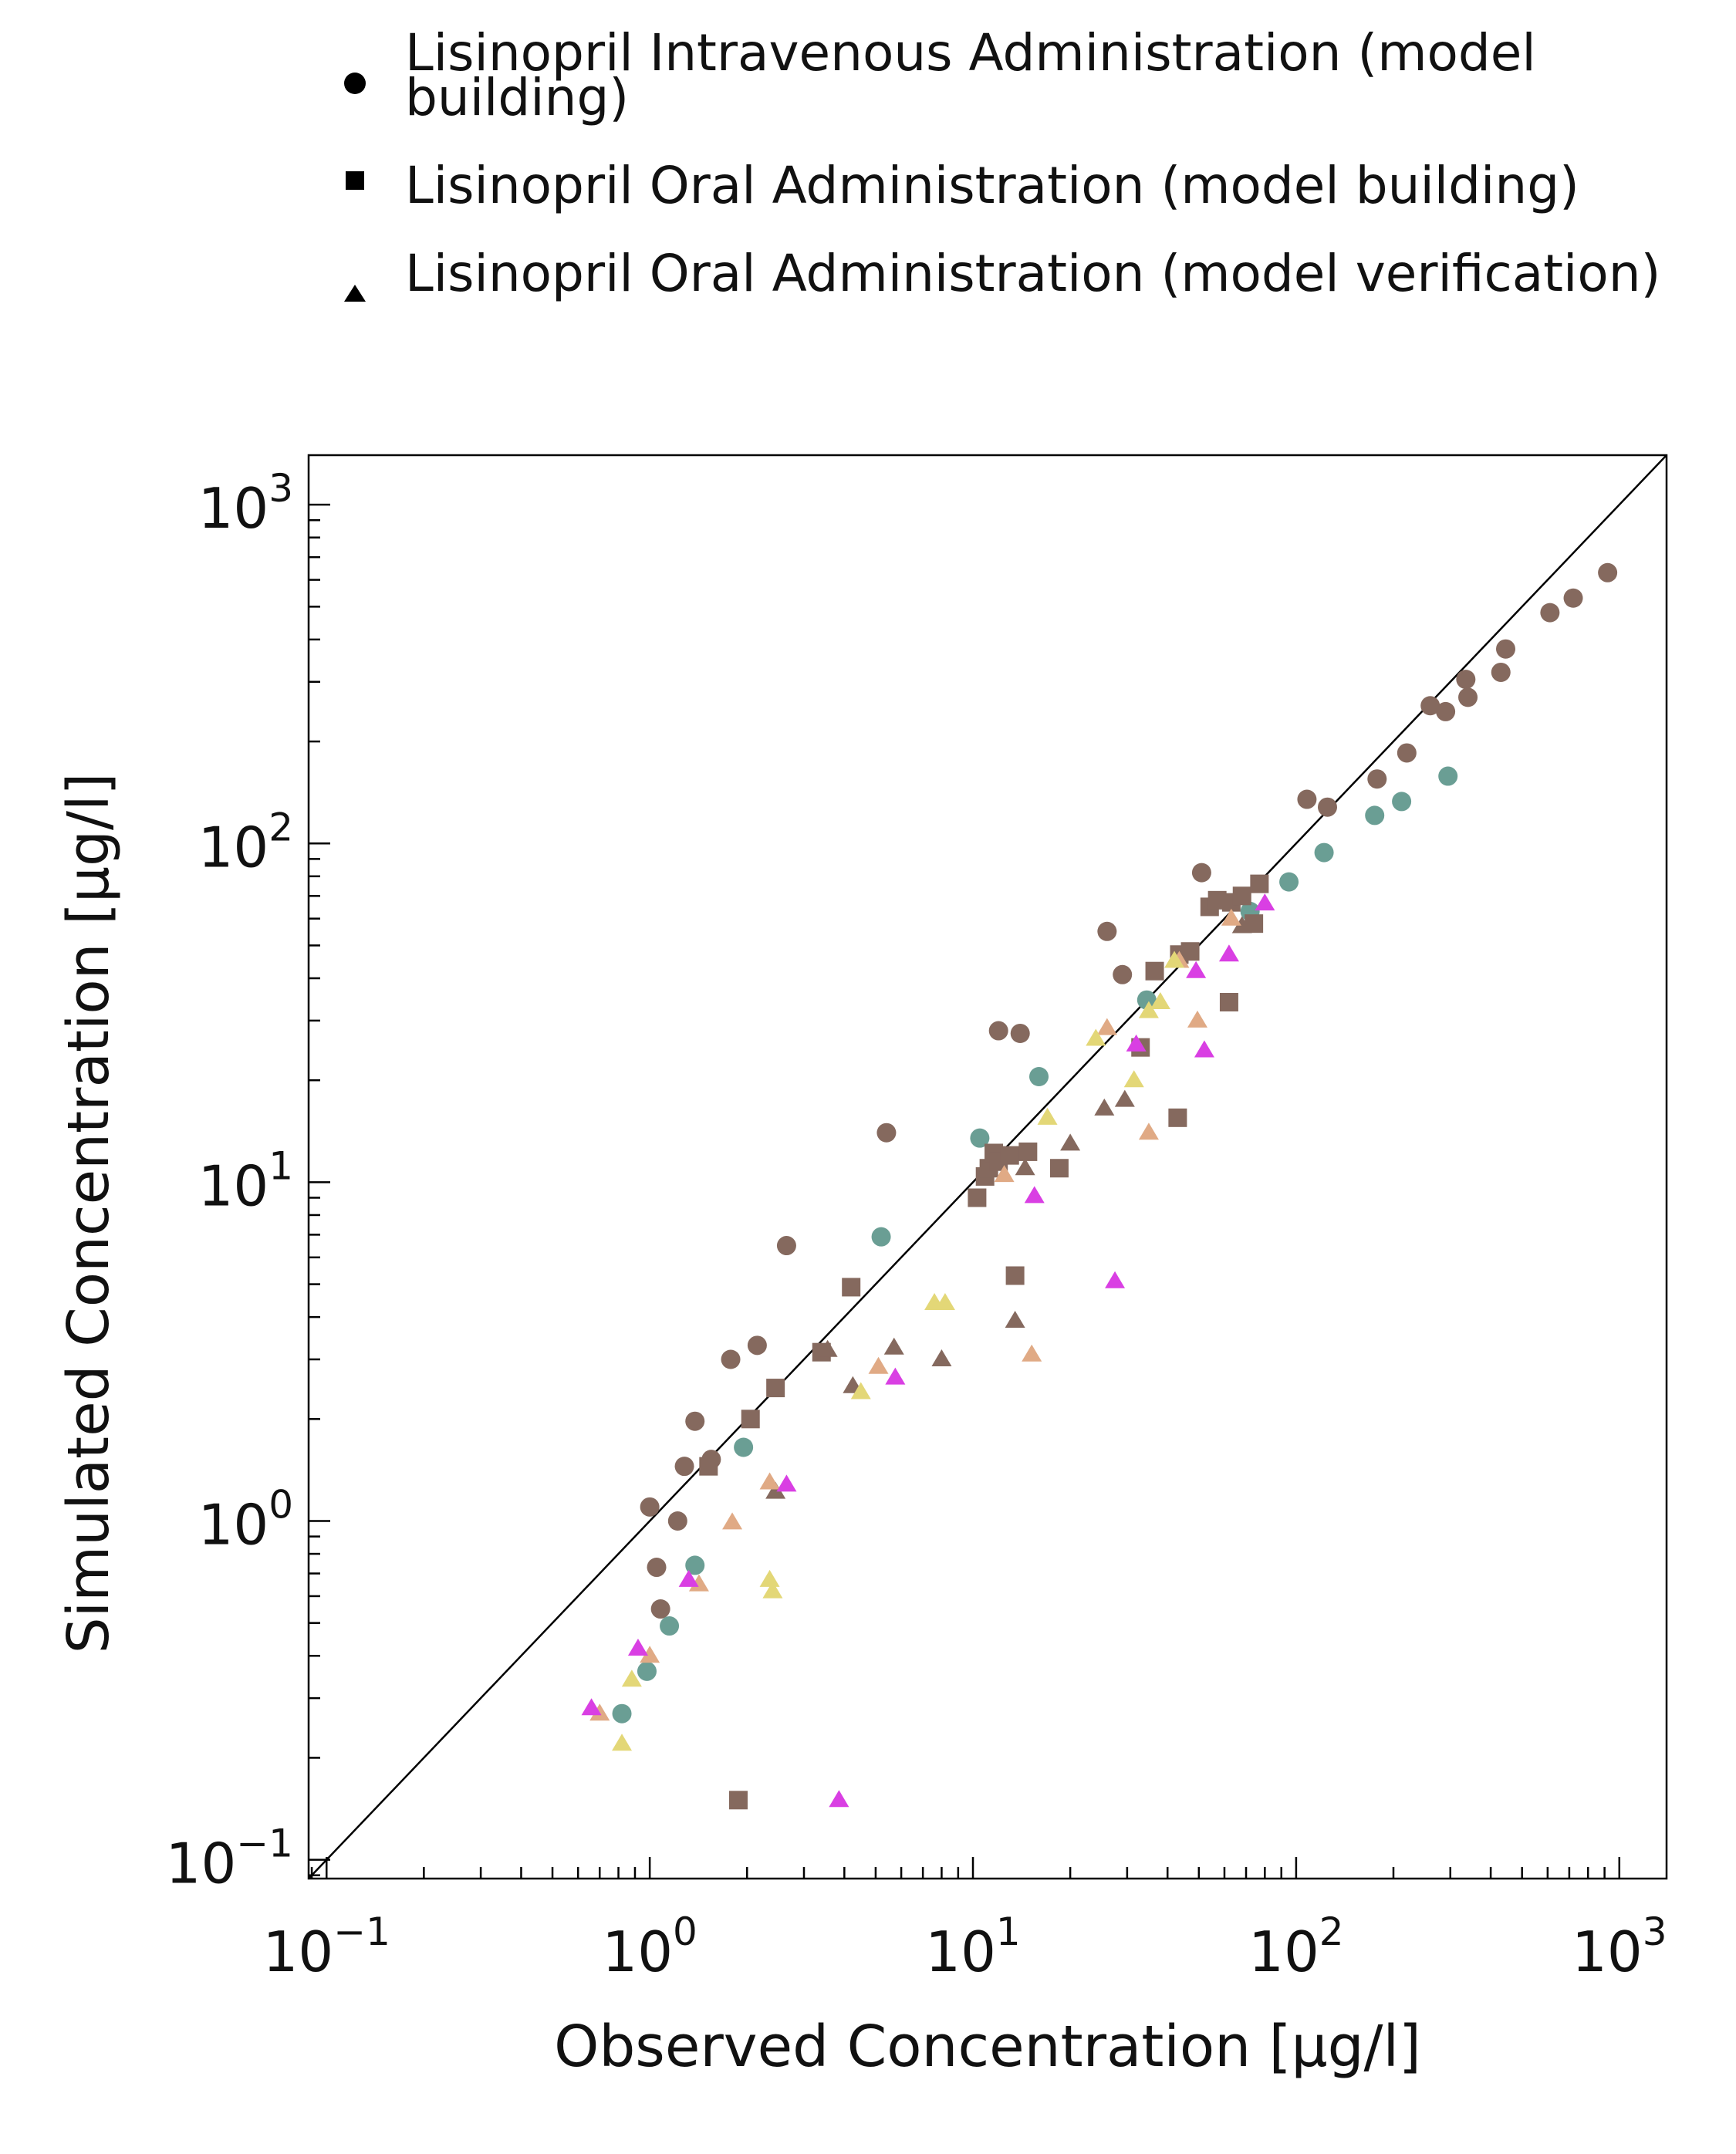 This screenshot has width=1736, height=2154. I want to click on x-tick-label: 10⁰, so click(649, 1946).